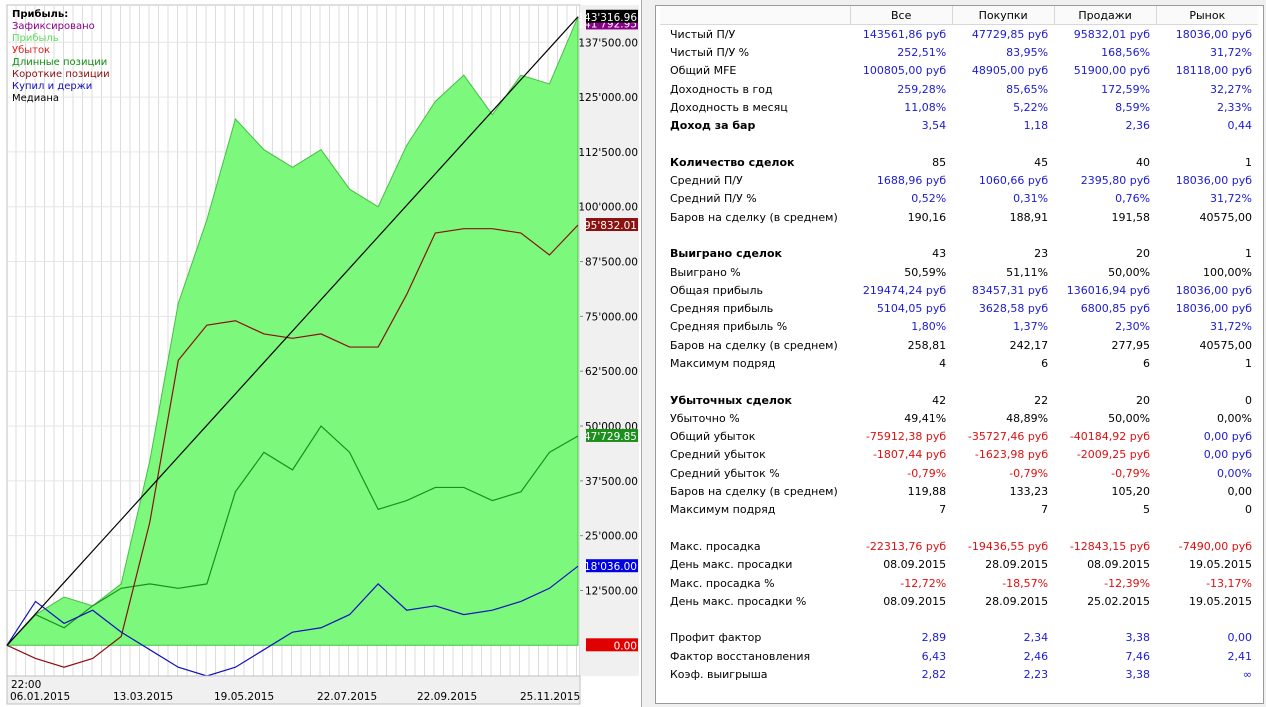 The height and width of the screenshot is (707, 1266). Describe the element at coordinates (1227, 455) in the screenshot. I see `row-value: 0,00 руб` at that location.